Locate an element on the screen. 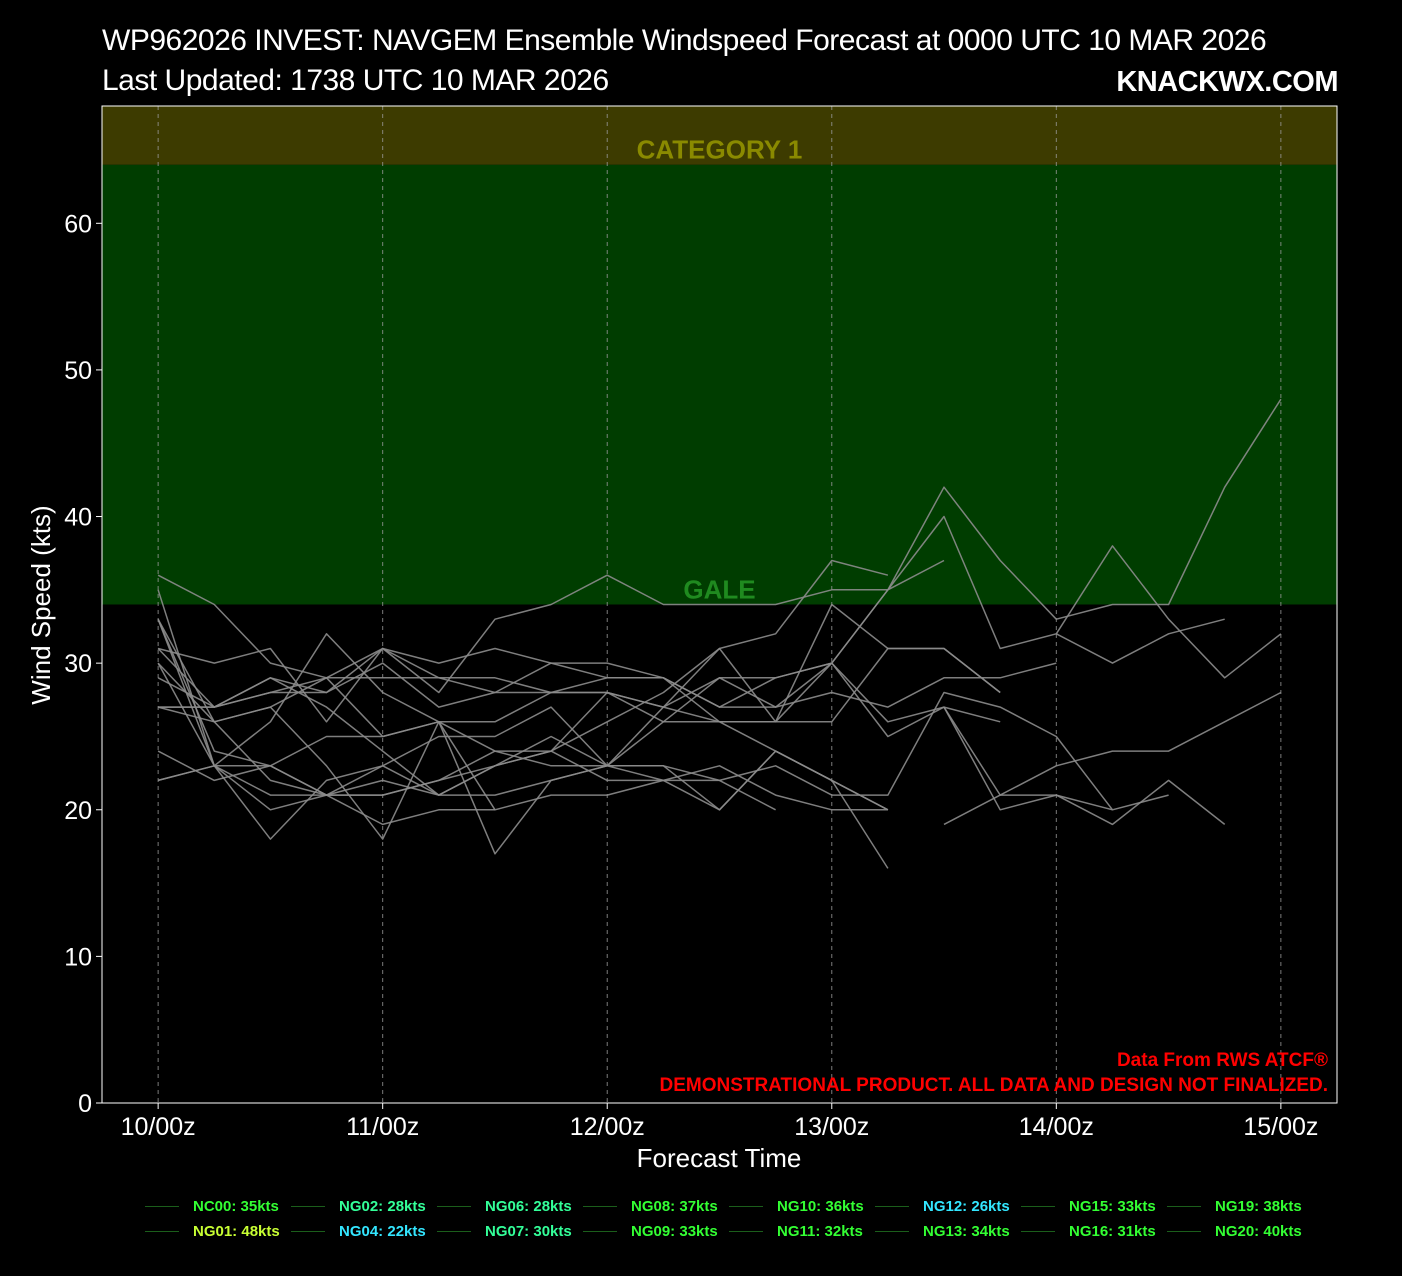  legend-label: NG04: 22kts is located at coordinates (382, 1231).